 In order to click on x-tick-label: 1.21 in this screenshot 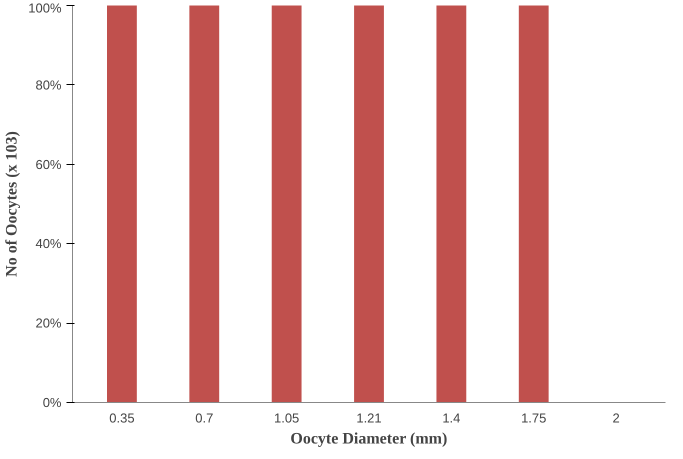, I will do `click(369, 418)`.